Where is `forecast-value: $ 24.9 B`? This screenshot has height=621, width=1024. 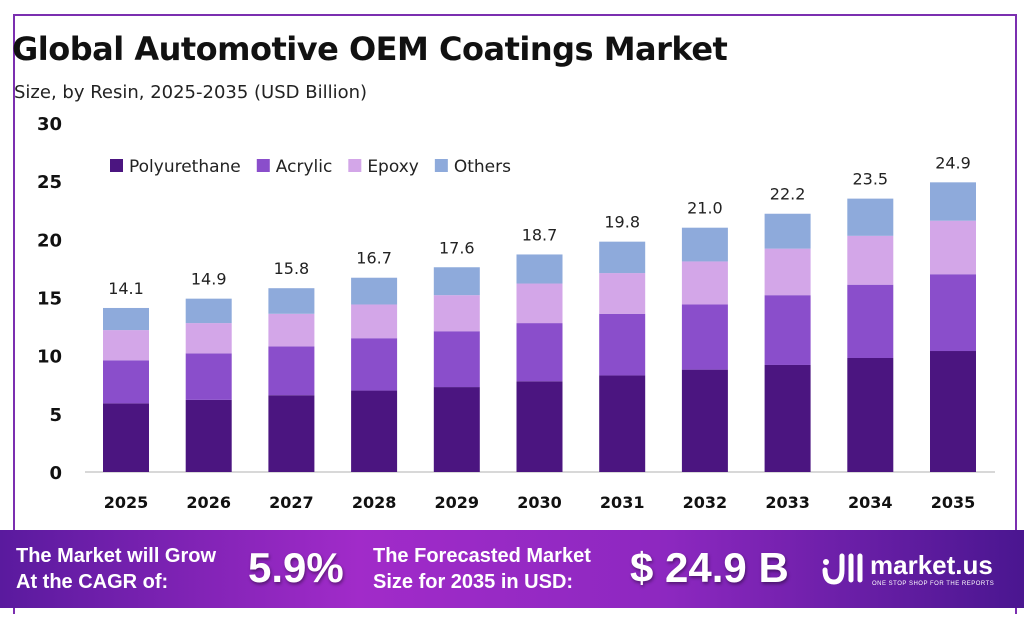 forecast-value: $ 24.9 B is located at coordinates (709, 567).